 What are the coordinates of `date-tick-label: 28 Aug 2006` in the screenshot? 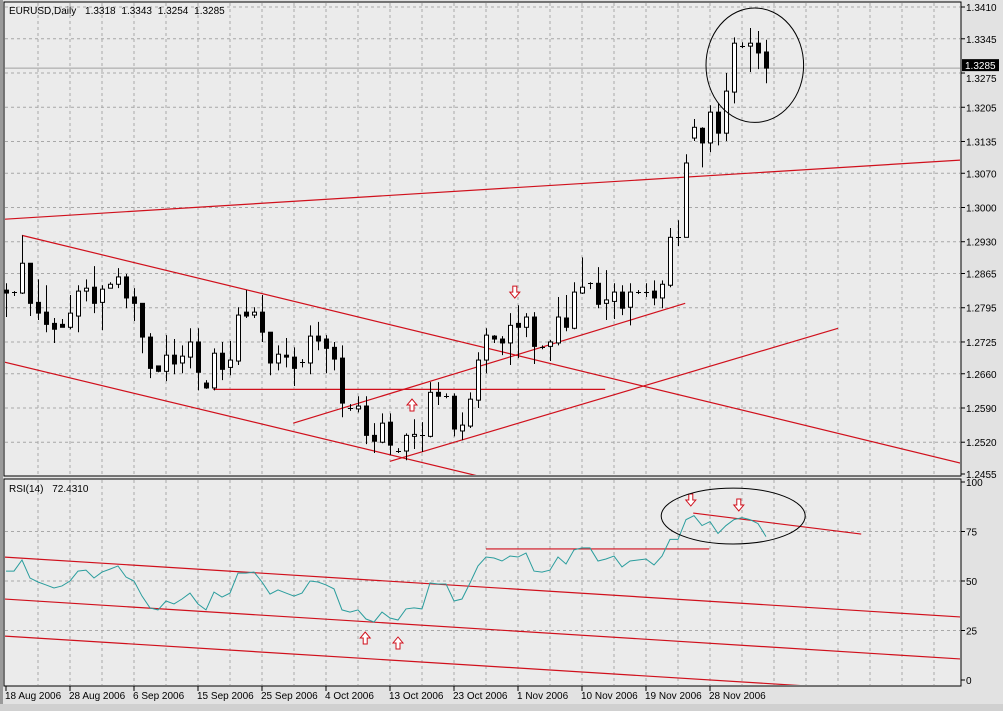 It's located at (97, 696).